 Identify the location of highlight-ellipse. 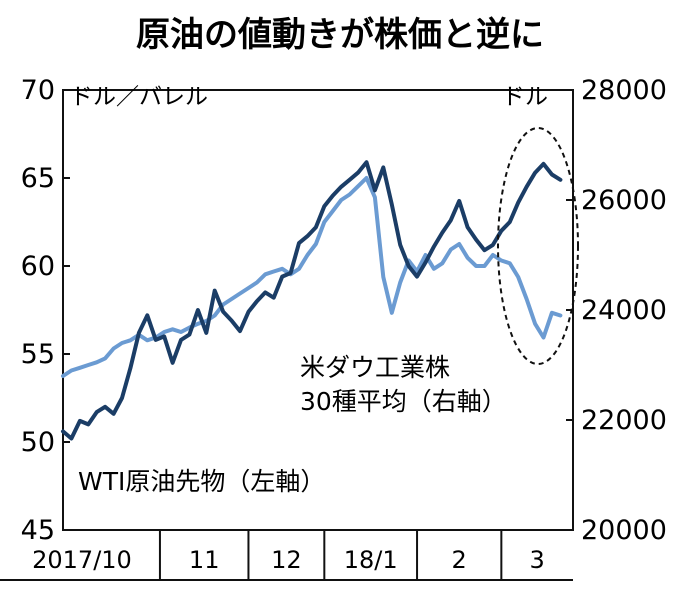
(538, 246).